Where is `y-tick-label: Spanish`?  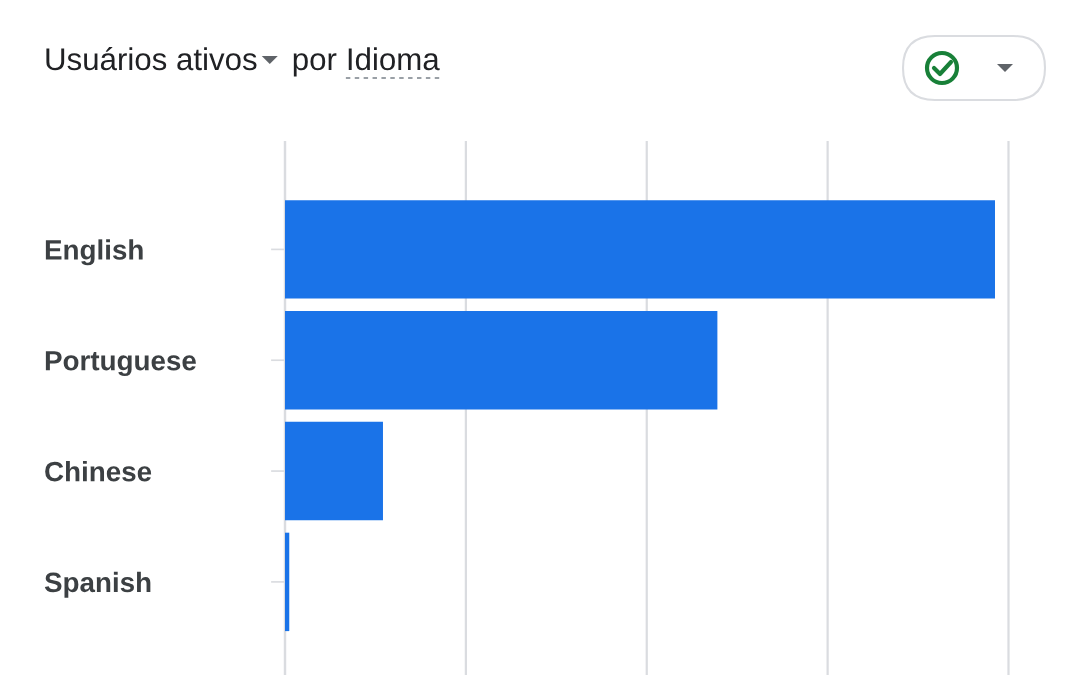
y-tick-label: Spanish is located at coordinates (97, 584).